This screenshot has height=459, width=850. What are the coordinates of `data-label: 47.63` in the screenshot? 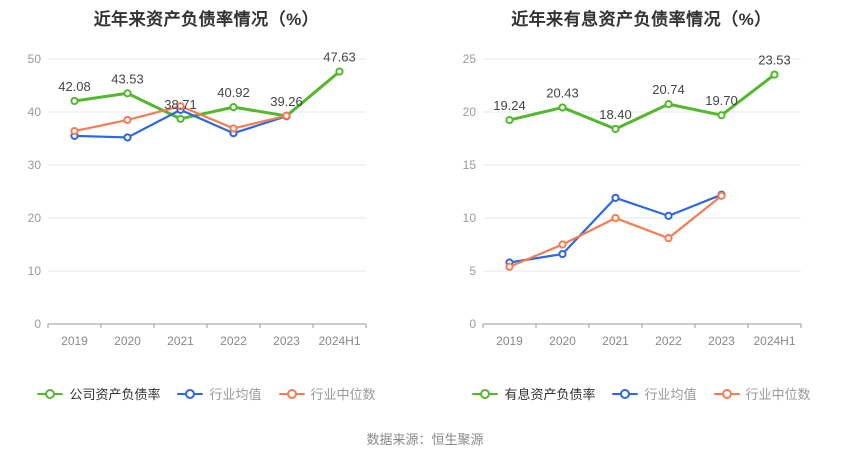 It's located at (339, 57).